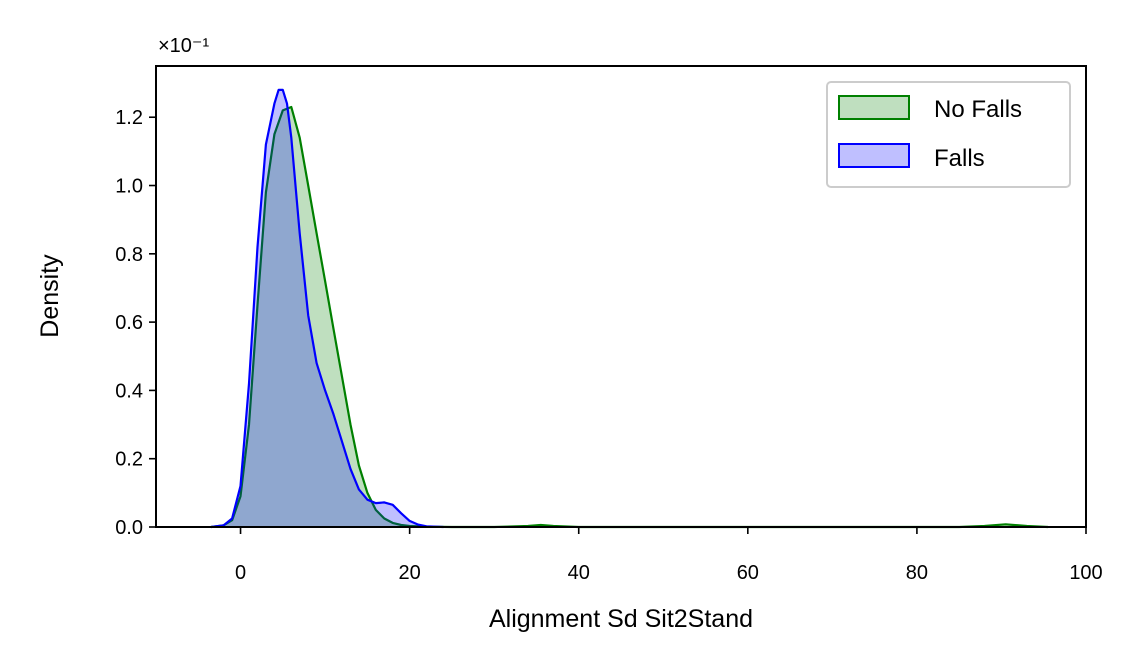  I want to click on y-tick-label: 0.0, so click(129, 528).